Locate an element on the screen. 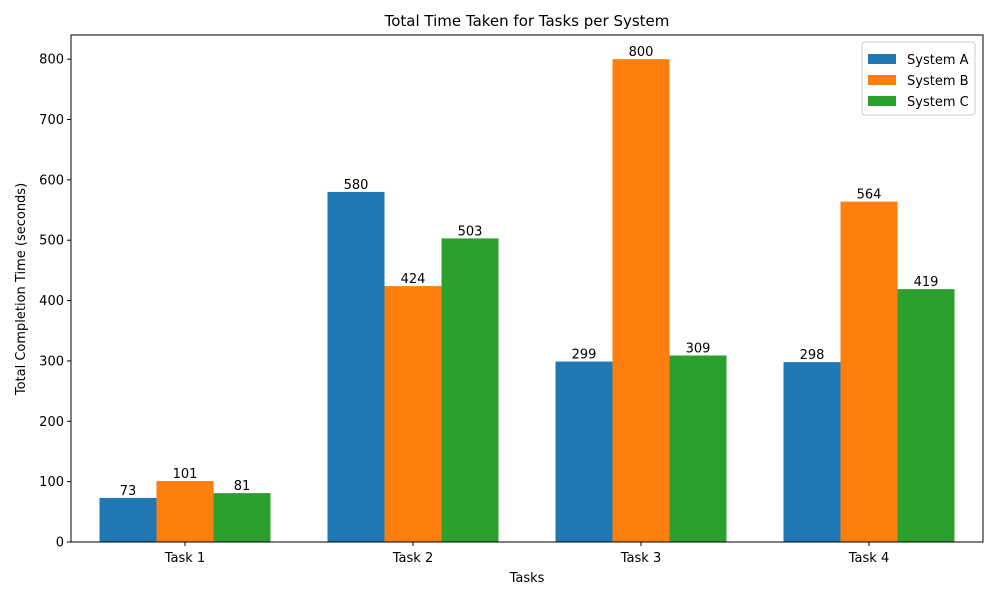 This screenshot has width=1000, height=600. data-label: 424 is located at coordinates (413, 279).